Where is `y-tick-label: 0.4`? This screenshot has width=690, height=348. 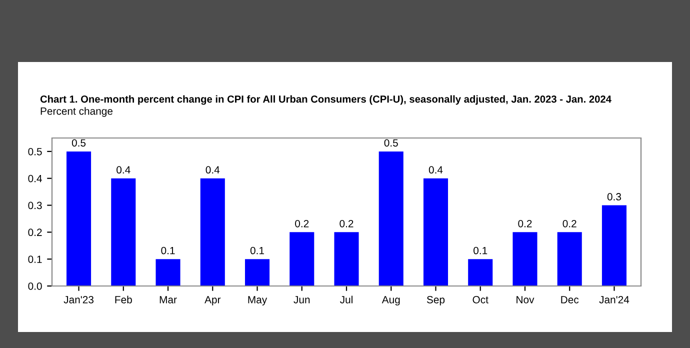
y-tick-label: 0.4 is located at coordinates (35, 178).